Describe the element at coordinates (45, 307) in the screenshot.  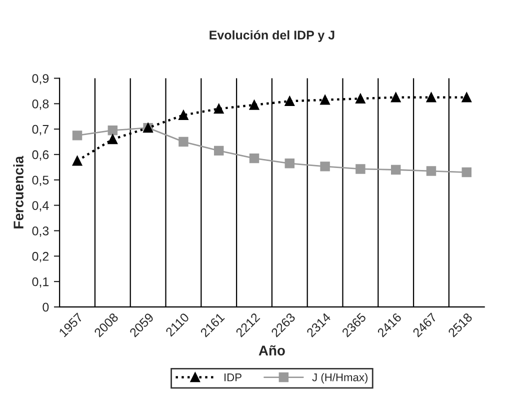
I see `y-tick-label: 0` at that location.